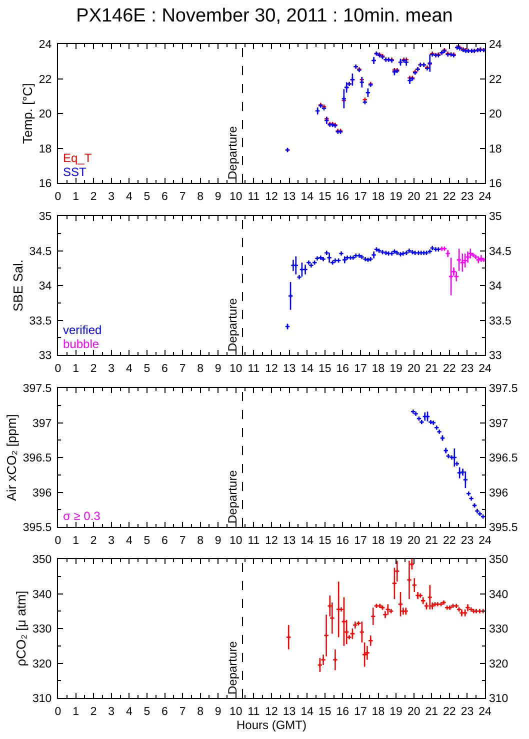  What do you see at coordinates (42, 664) in the screenshot?
I see `y-tick-label: 320` at bounding box center [42, 664].